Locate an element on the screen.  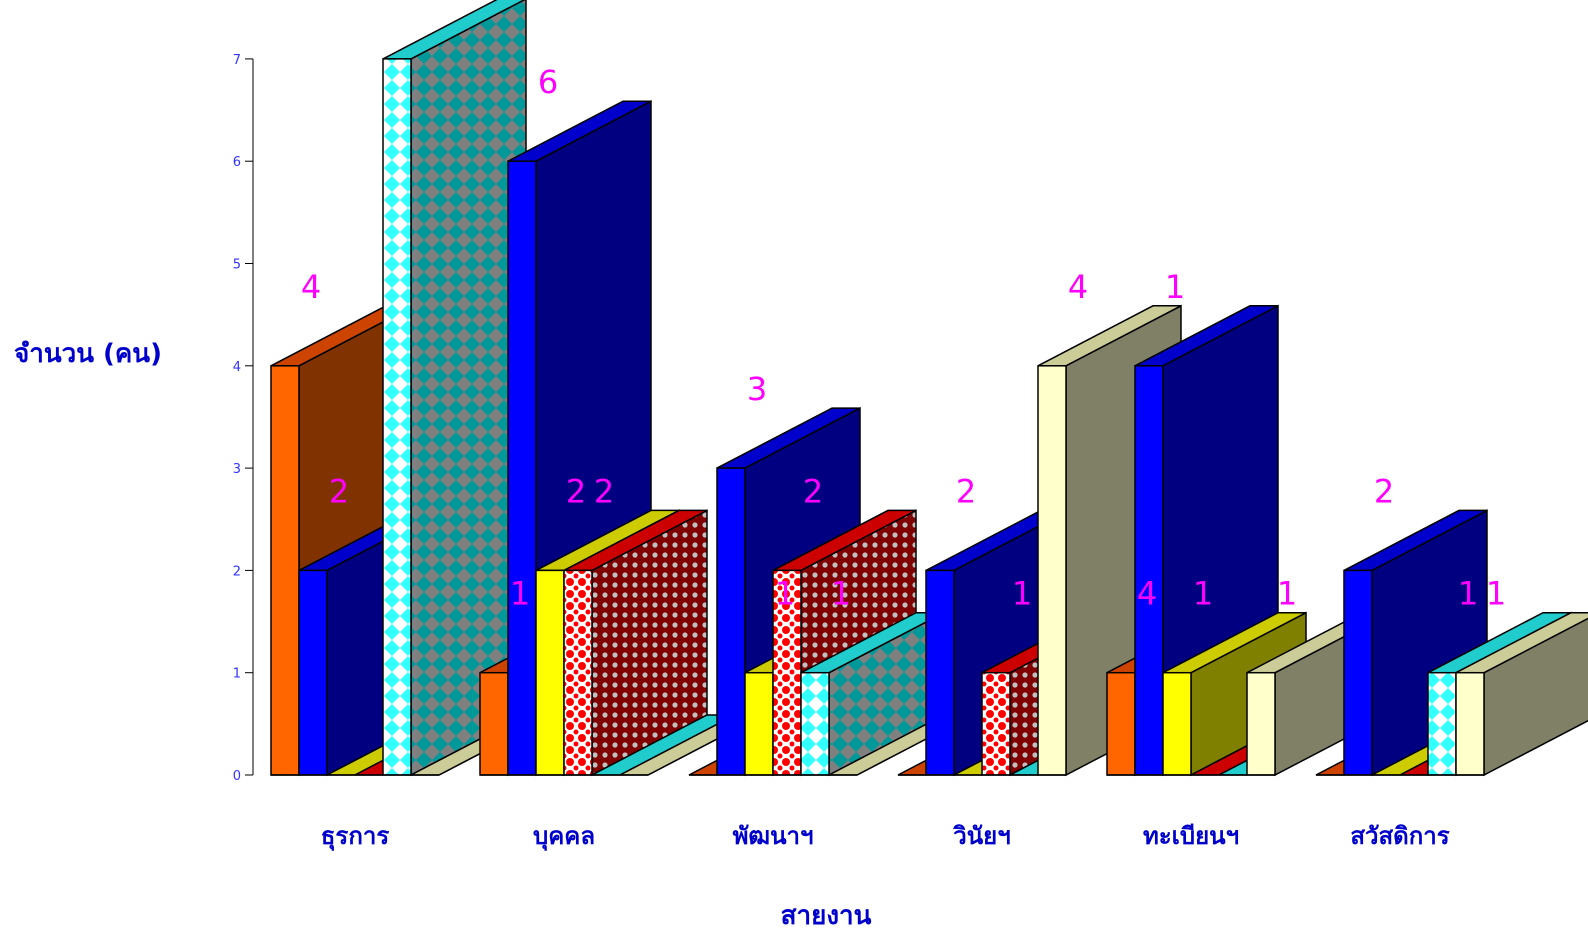
category-label: สวัสดิการ is located at coordinates (1399, 836).